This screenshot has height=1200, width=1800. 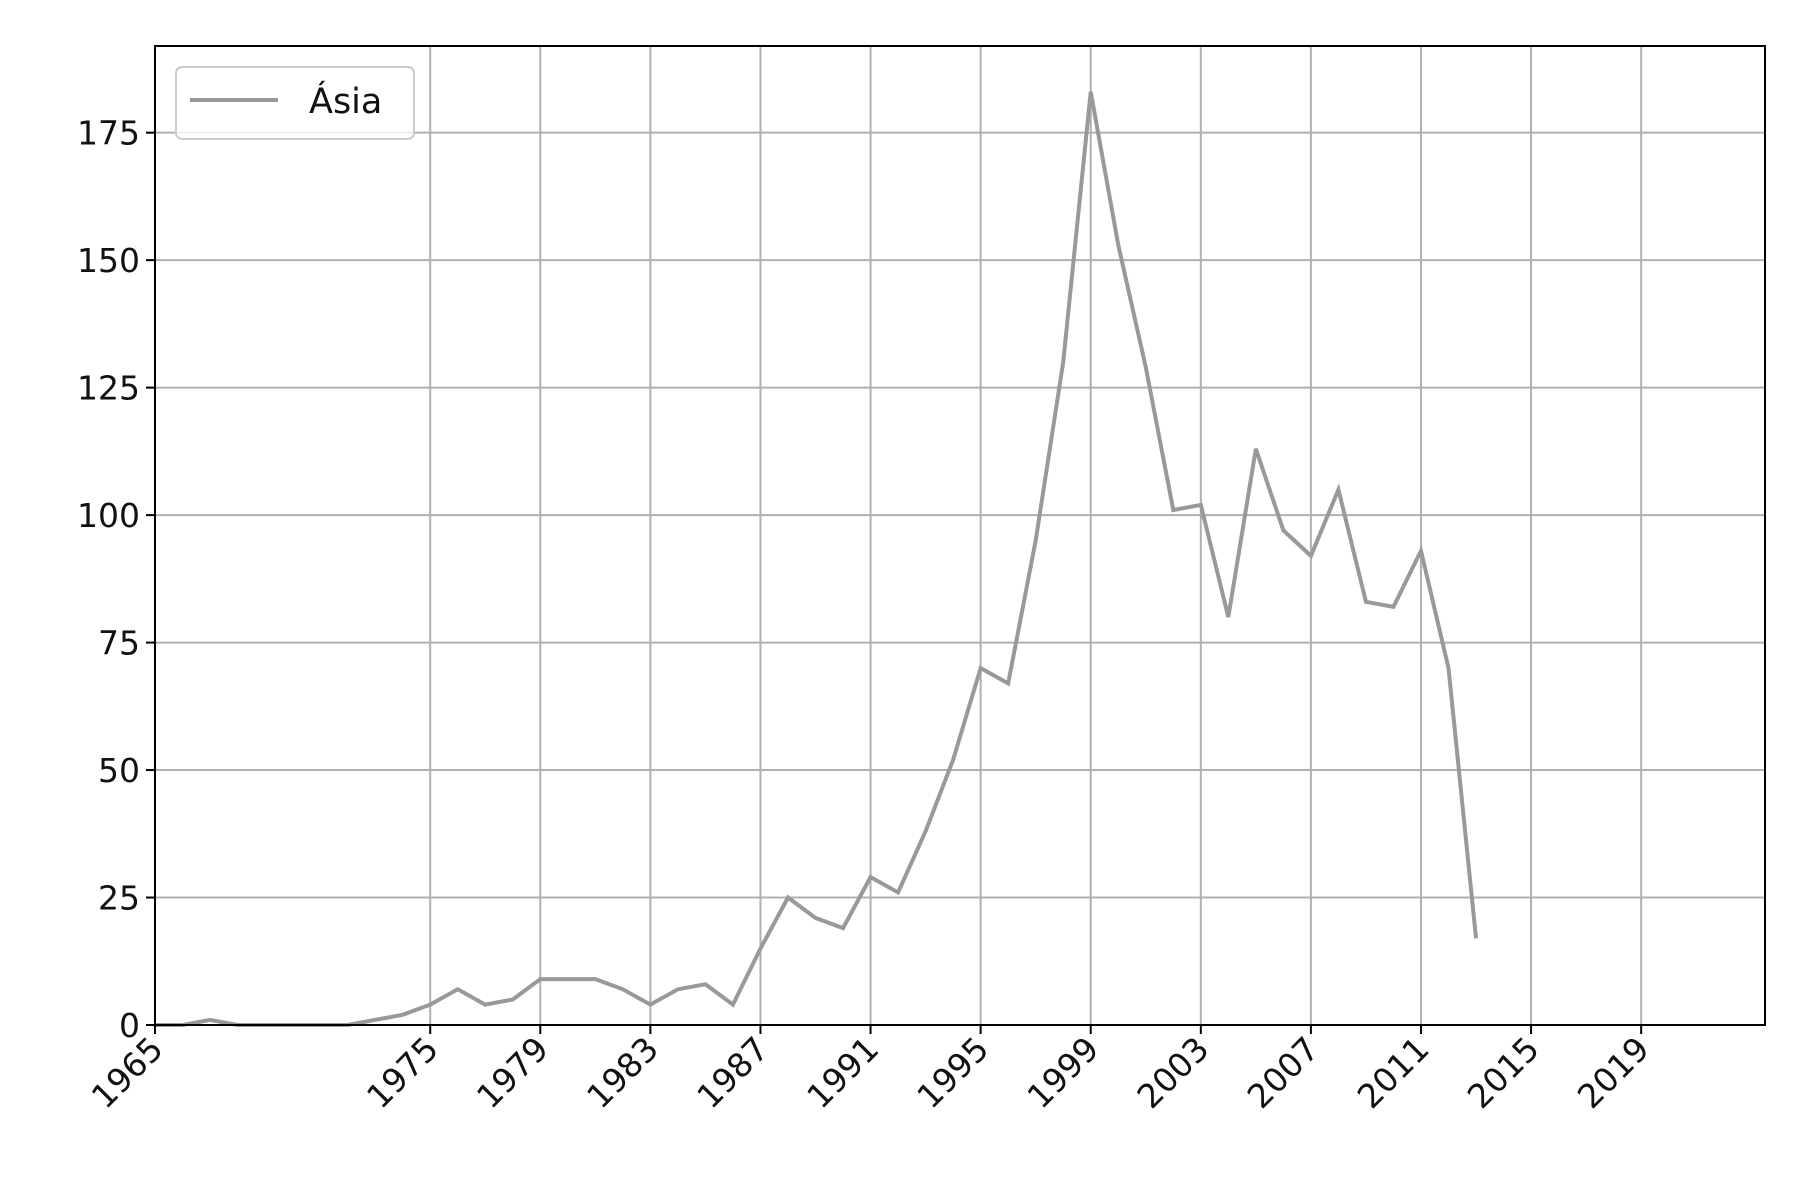 What do you see at coordinates (1393, 1072) in the screenshot?
I see `x-tick-label: 2011` at bounding box center [1393, 1072].